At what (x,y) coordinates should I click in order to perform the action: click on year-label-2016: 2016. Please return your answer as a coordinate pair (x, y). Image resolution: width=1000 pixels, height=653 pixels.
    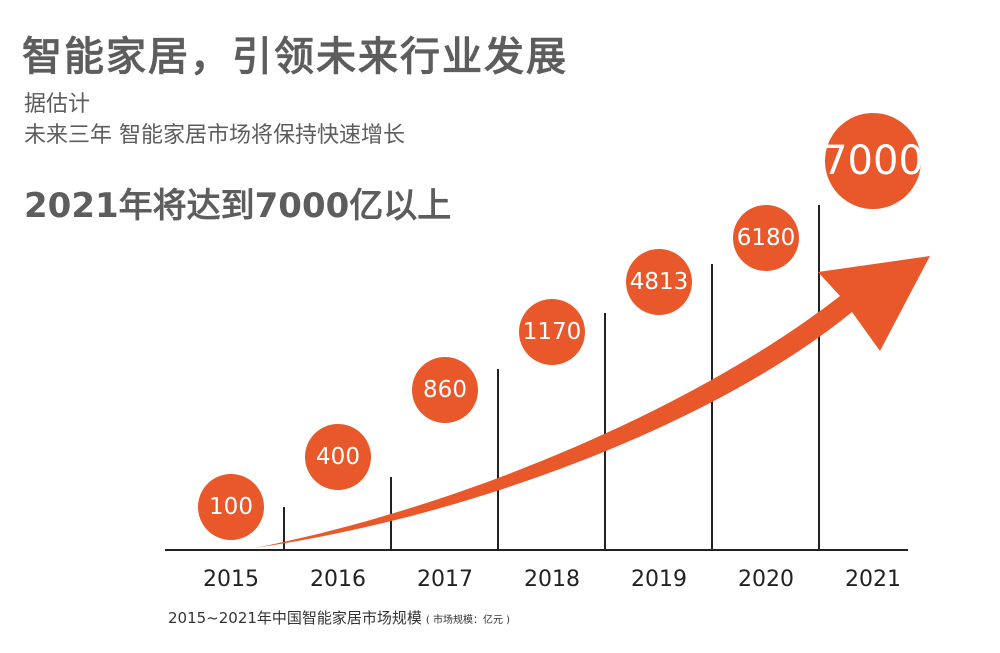
    Looking at the image, I should click on (338, 579).